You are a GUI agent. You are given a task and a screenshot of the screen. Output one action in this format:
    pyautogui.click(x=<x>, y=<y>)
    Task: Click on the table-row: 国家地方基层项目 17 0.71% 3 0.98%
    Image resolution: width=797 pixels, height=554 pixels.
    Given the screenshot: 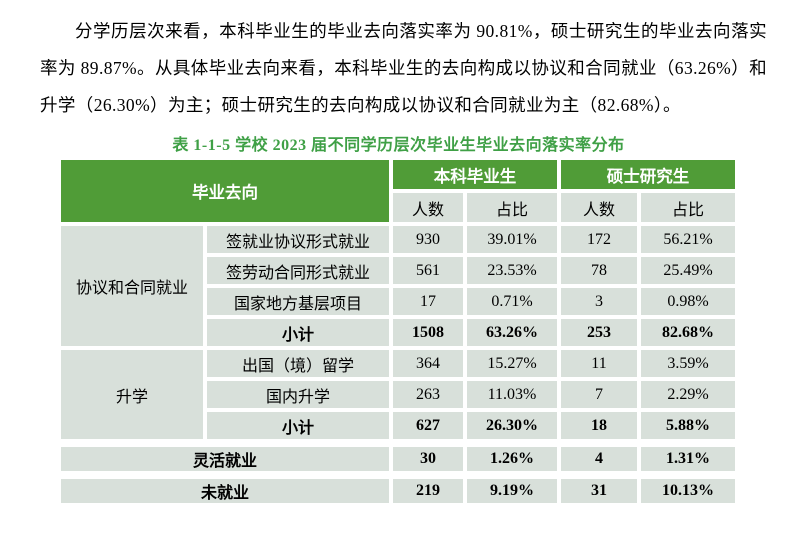 What is the action you would take?
    pyautogui.click(x=398, y=301)
    